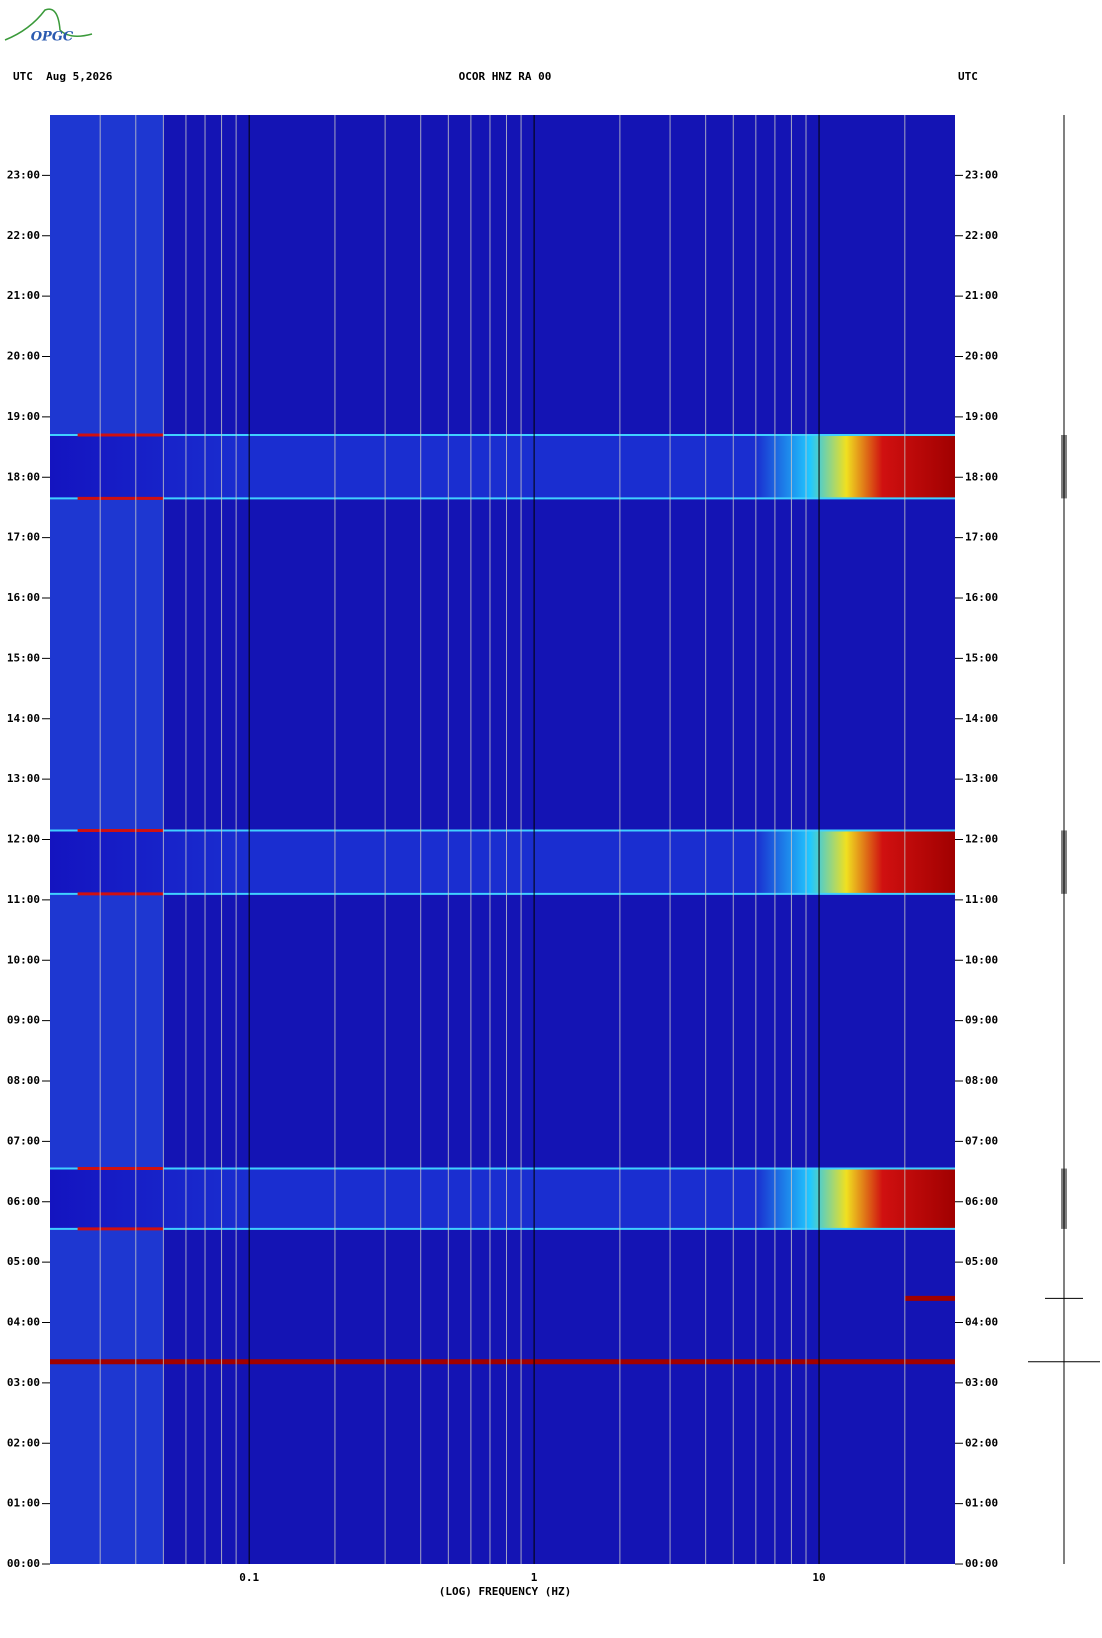 Image resolution: width=1102 pixels, height=1638 pixels. What do you see at coordinates (23, 899) in the screenshot?
I see `y-tick-label-left: 11:00` at bounding box center [23, 899].